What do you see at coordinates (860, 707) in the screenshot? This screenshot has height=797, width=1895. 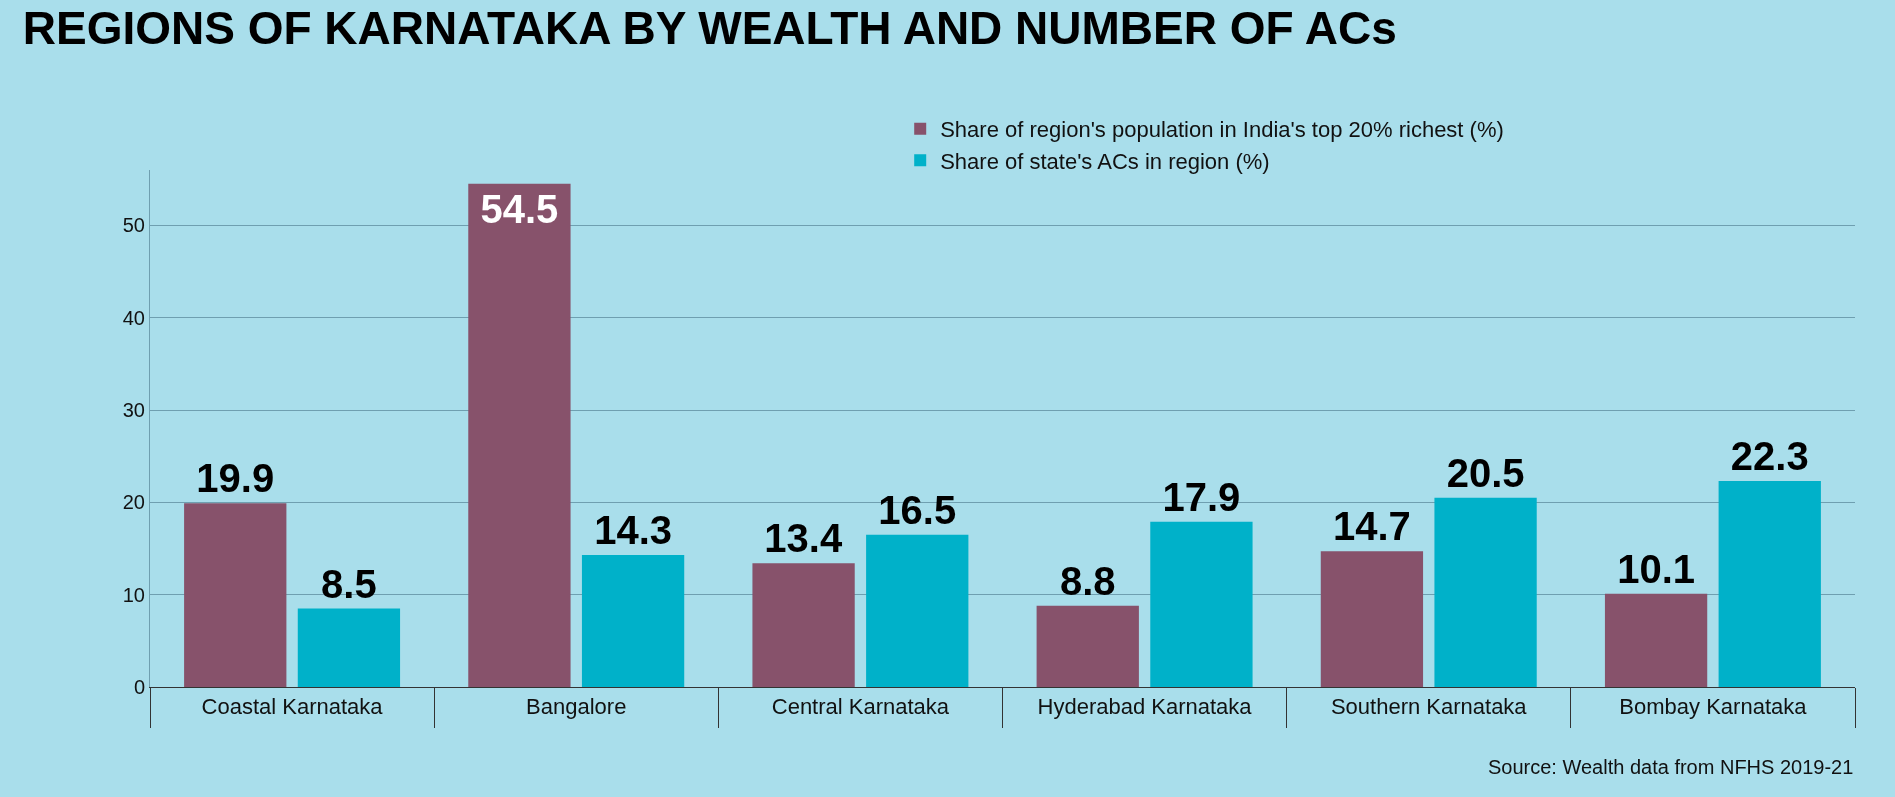 I see `x-tick-label: Central Karnataka` at bounding box center [860, 707].